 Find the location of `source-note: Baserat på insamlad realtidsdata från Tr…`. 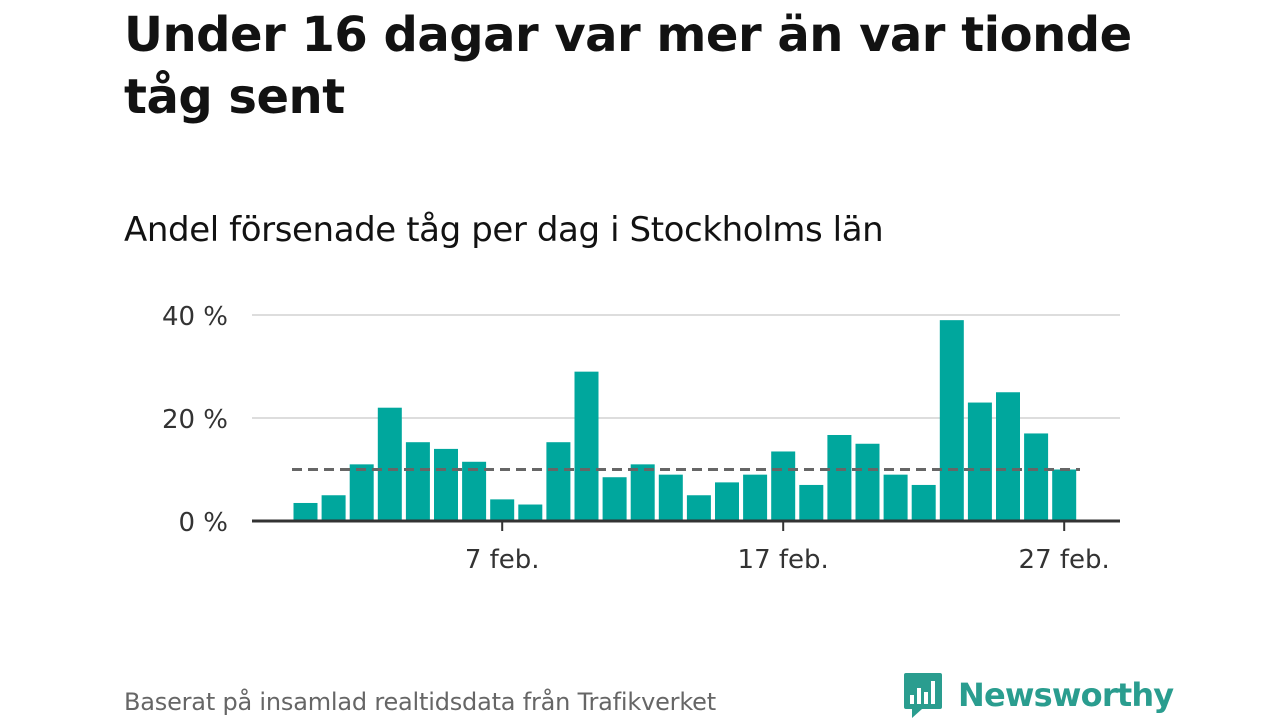

source-note: Baserat på insamlad realtidsdata från Tr… is located at coordinates (420, 702).